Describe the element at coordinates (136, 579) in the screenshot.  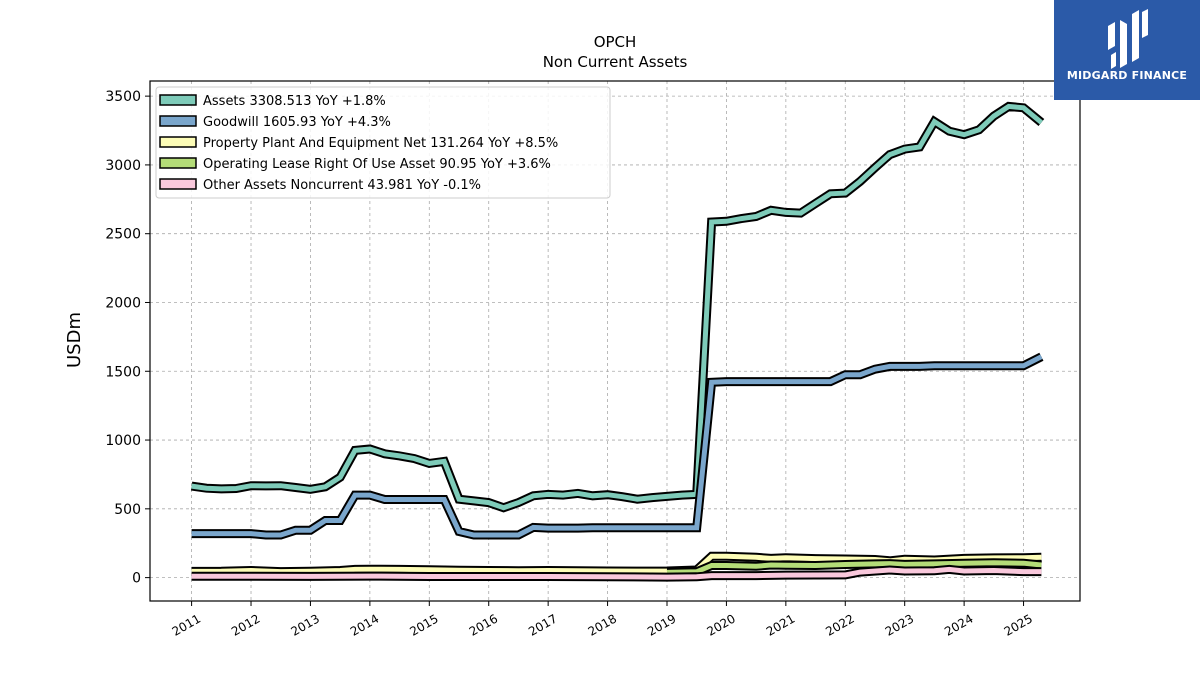
I see `y-tick-label: 0` at that location.